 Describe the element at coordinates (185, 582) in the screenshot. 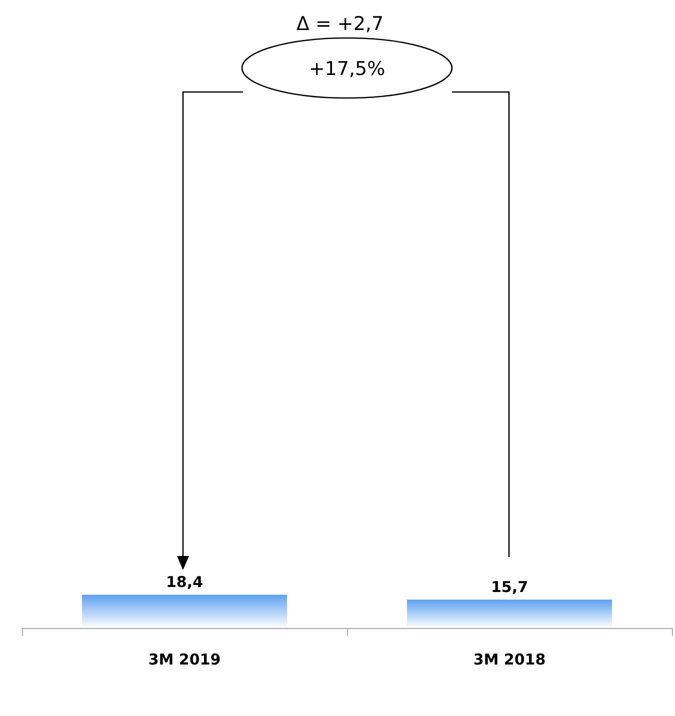

I see `data-label: 18,4` at that location.